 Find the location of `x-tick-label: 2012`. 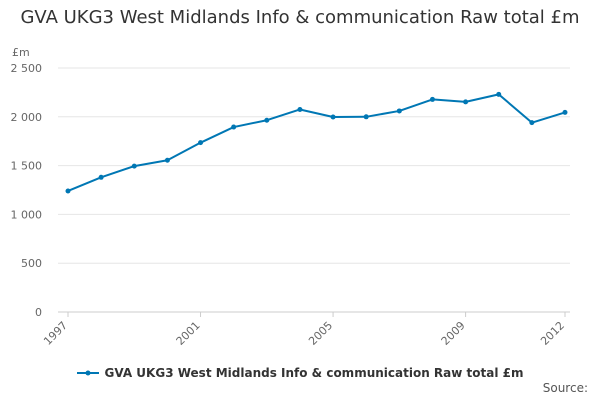

x-tick-label: 2012 is located at coordinates (552, 333).